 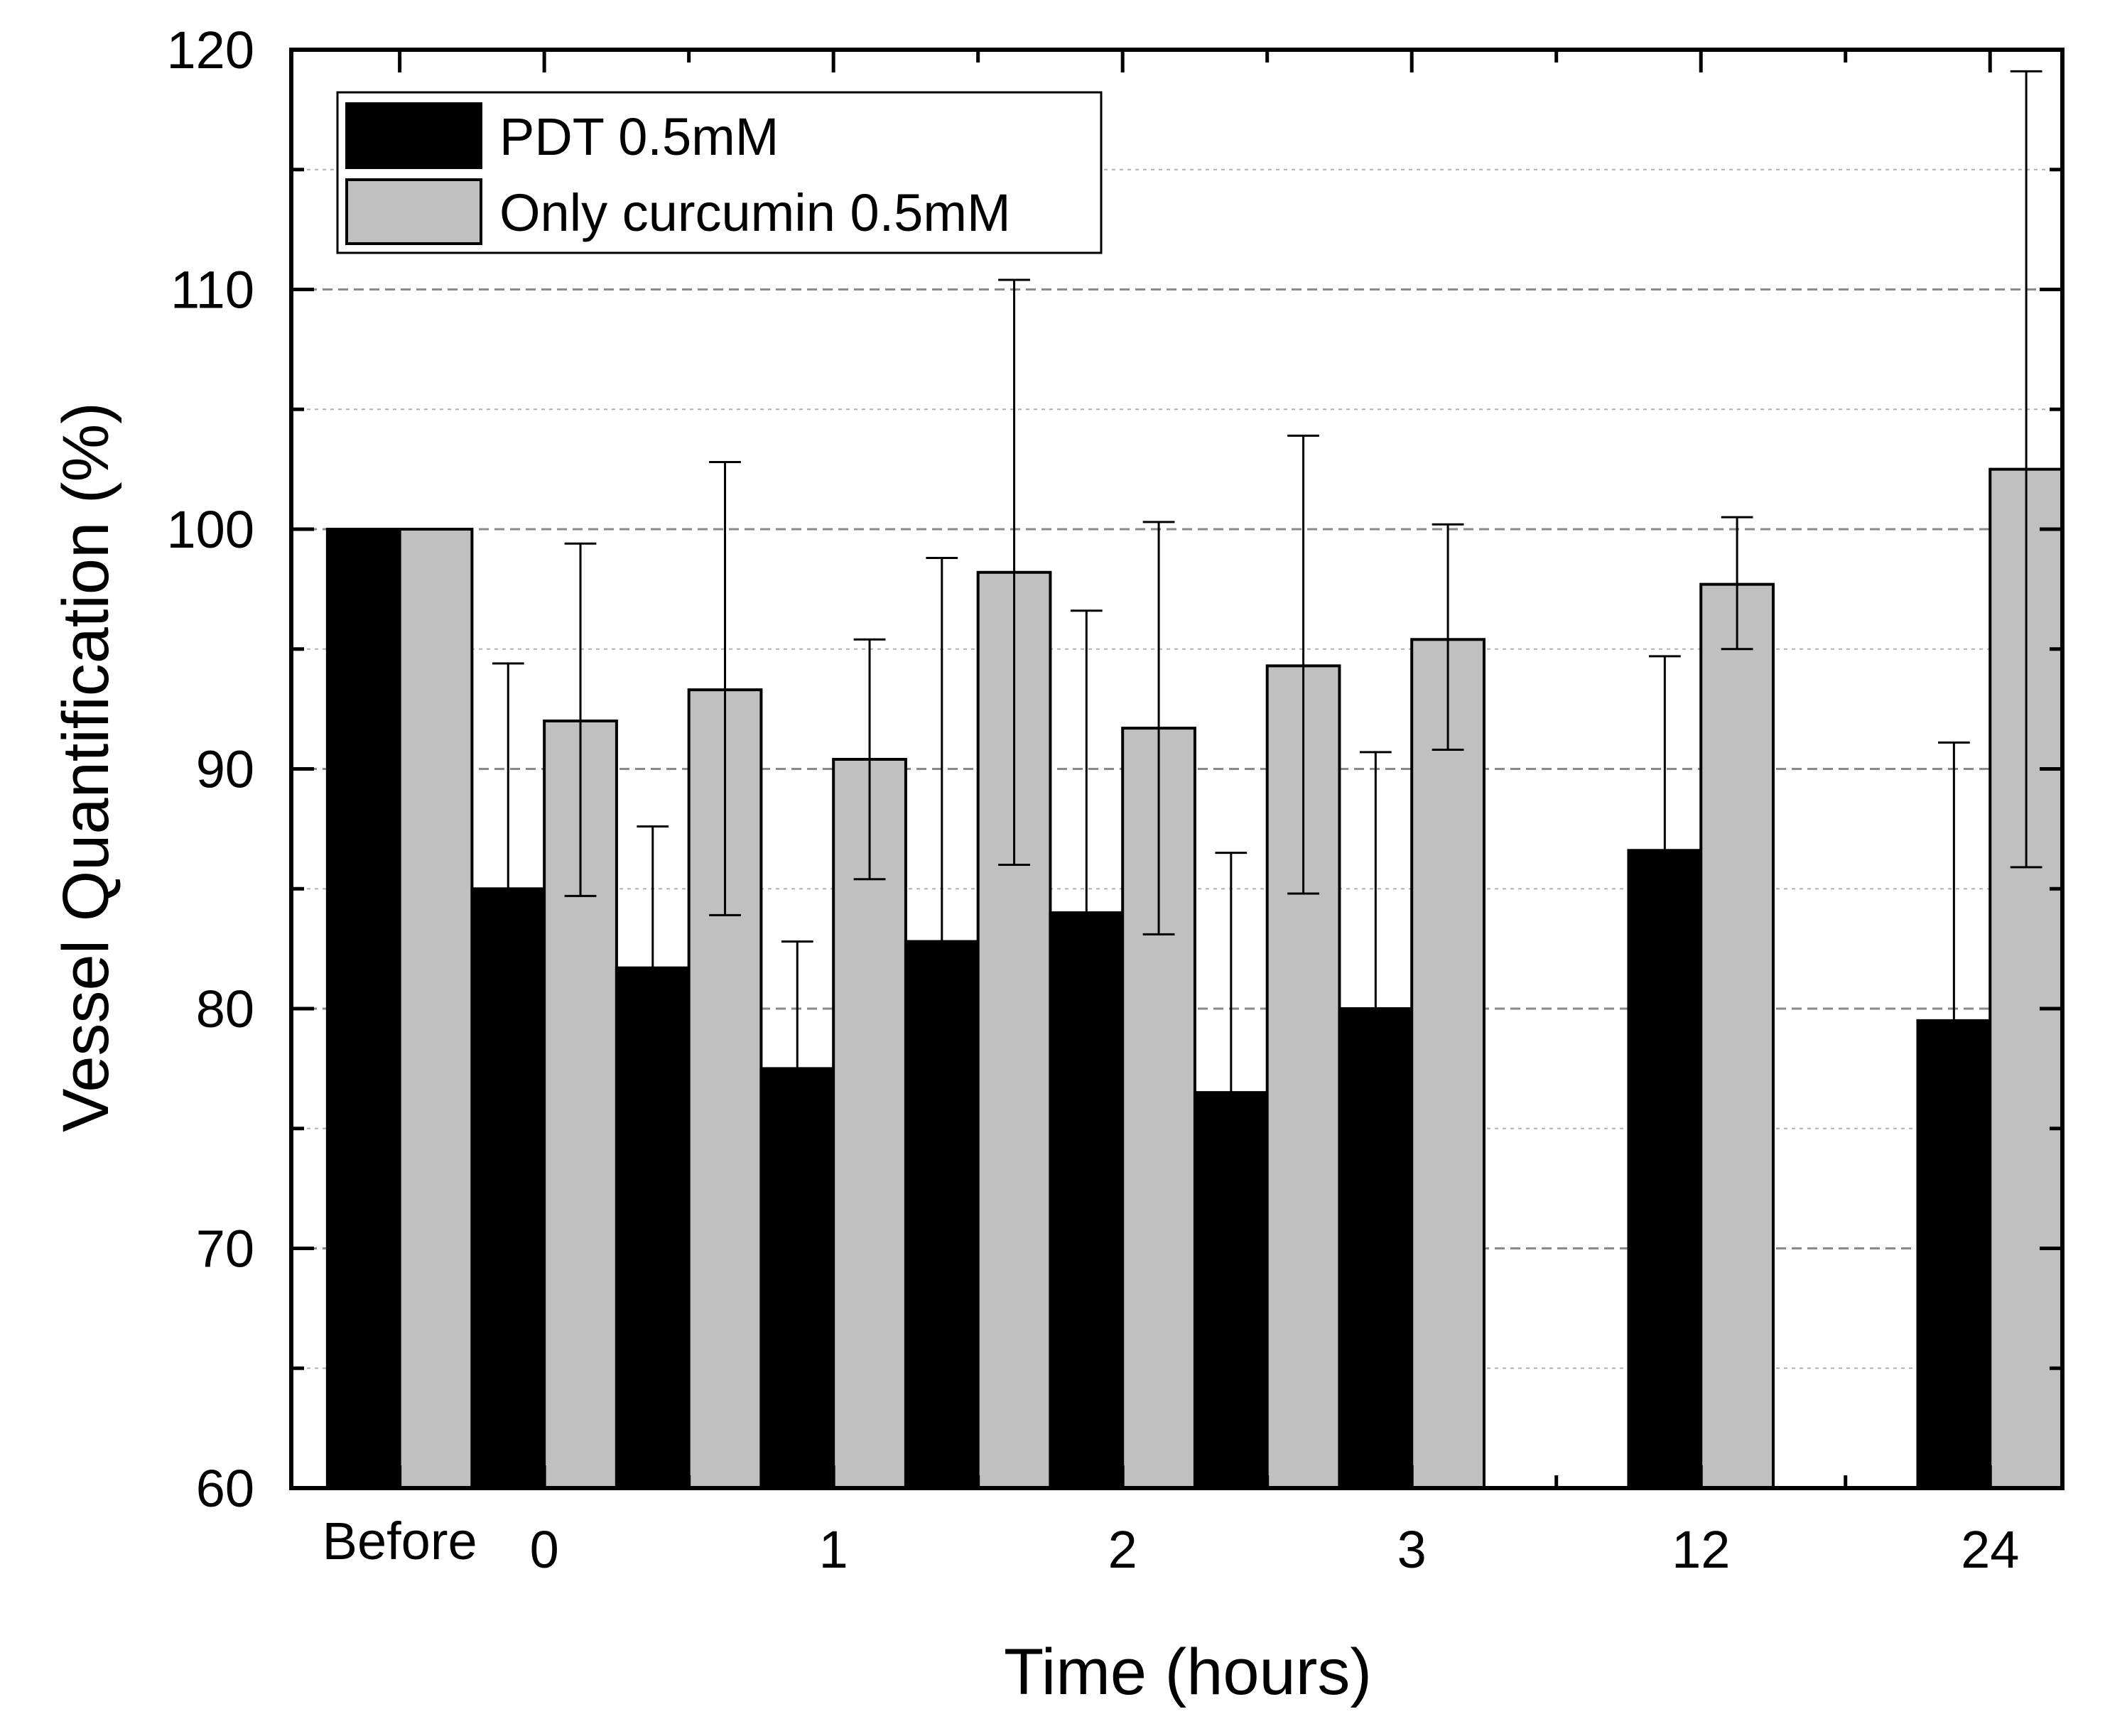 What do you see at coordinates (225, 769) in the screenshot?
I see `y-tick-label: 90` at bounding box center [225, 769].